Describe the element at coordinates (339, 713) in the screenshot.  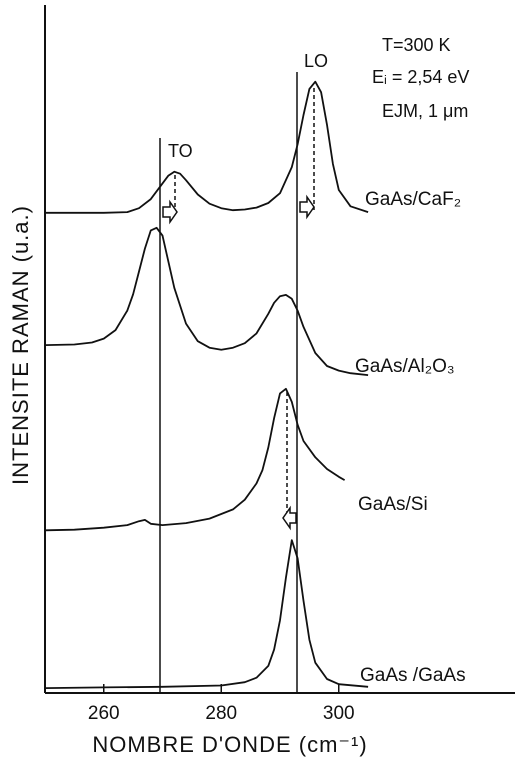
I see `x-tick-label: 300` at that location.